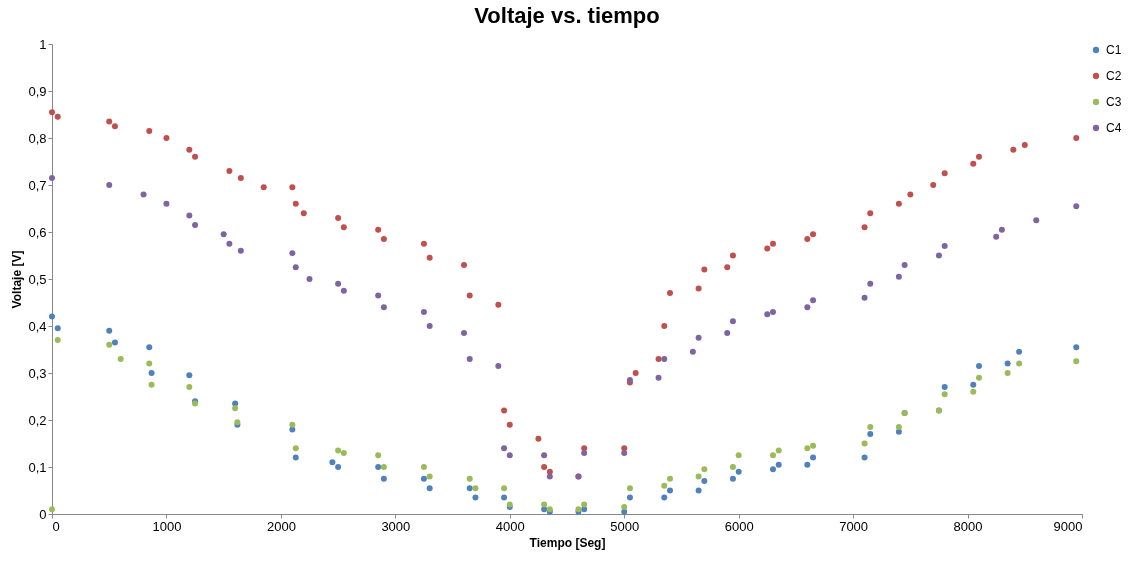  I want to click on y-tick-label: 0,4, so click(37, 326).